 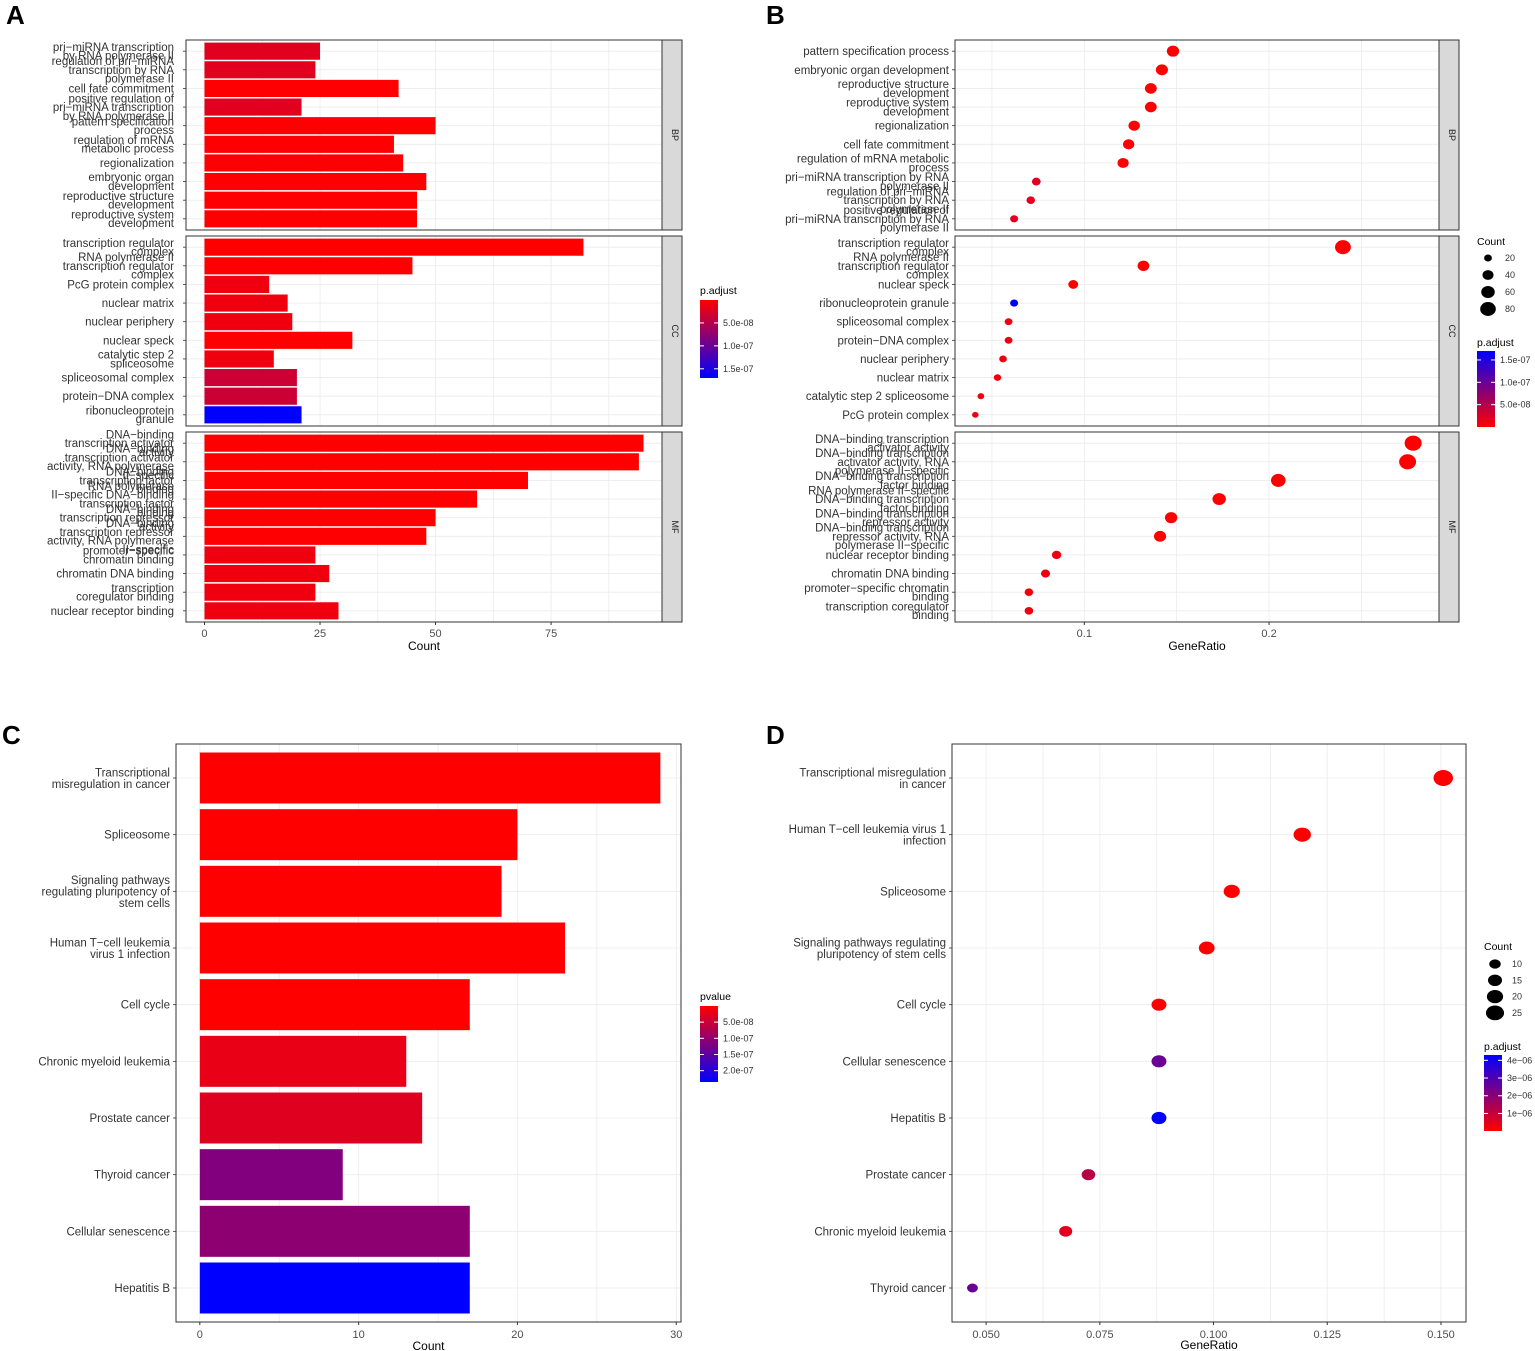 I want to click on panel-b-term-label: embryonic organ development, so click(x=872, y=71).